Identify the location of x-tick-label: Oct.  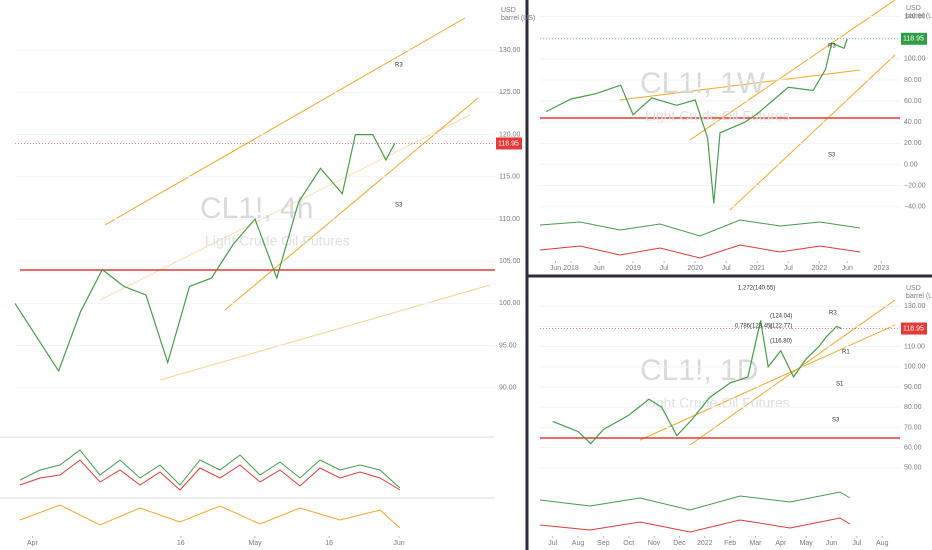
(628, 543).